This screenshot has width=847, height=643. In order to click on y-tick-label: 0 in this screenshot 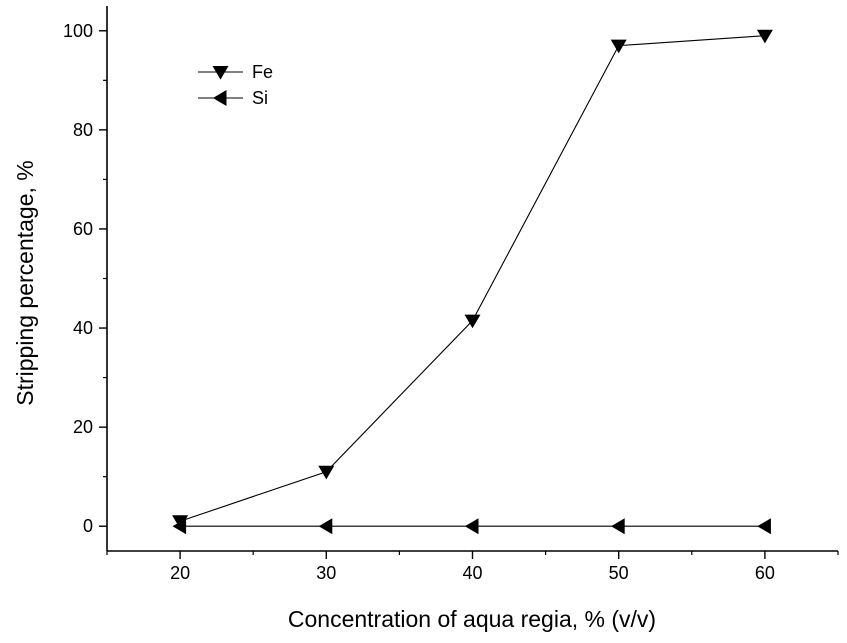, I will do `click(88, 526)`.